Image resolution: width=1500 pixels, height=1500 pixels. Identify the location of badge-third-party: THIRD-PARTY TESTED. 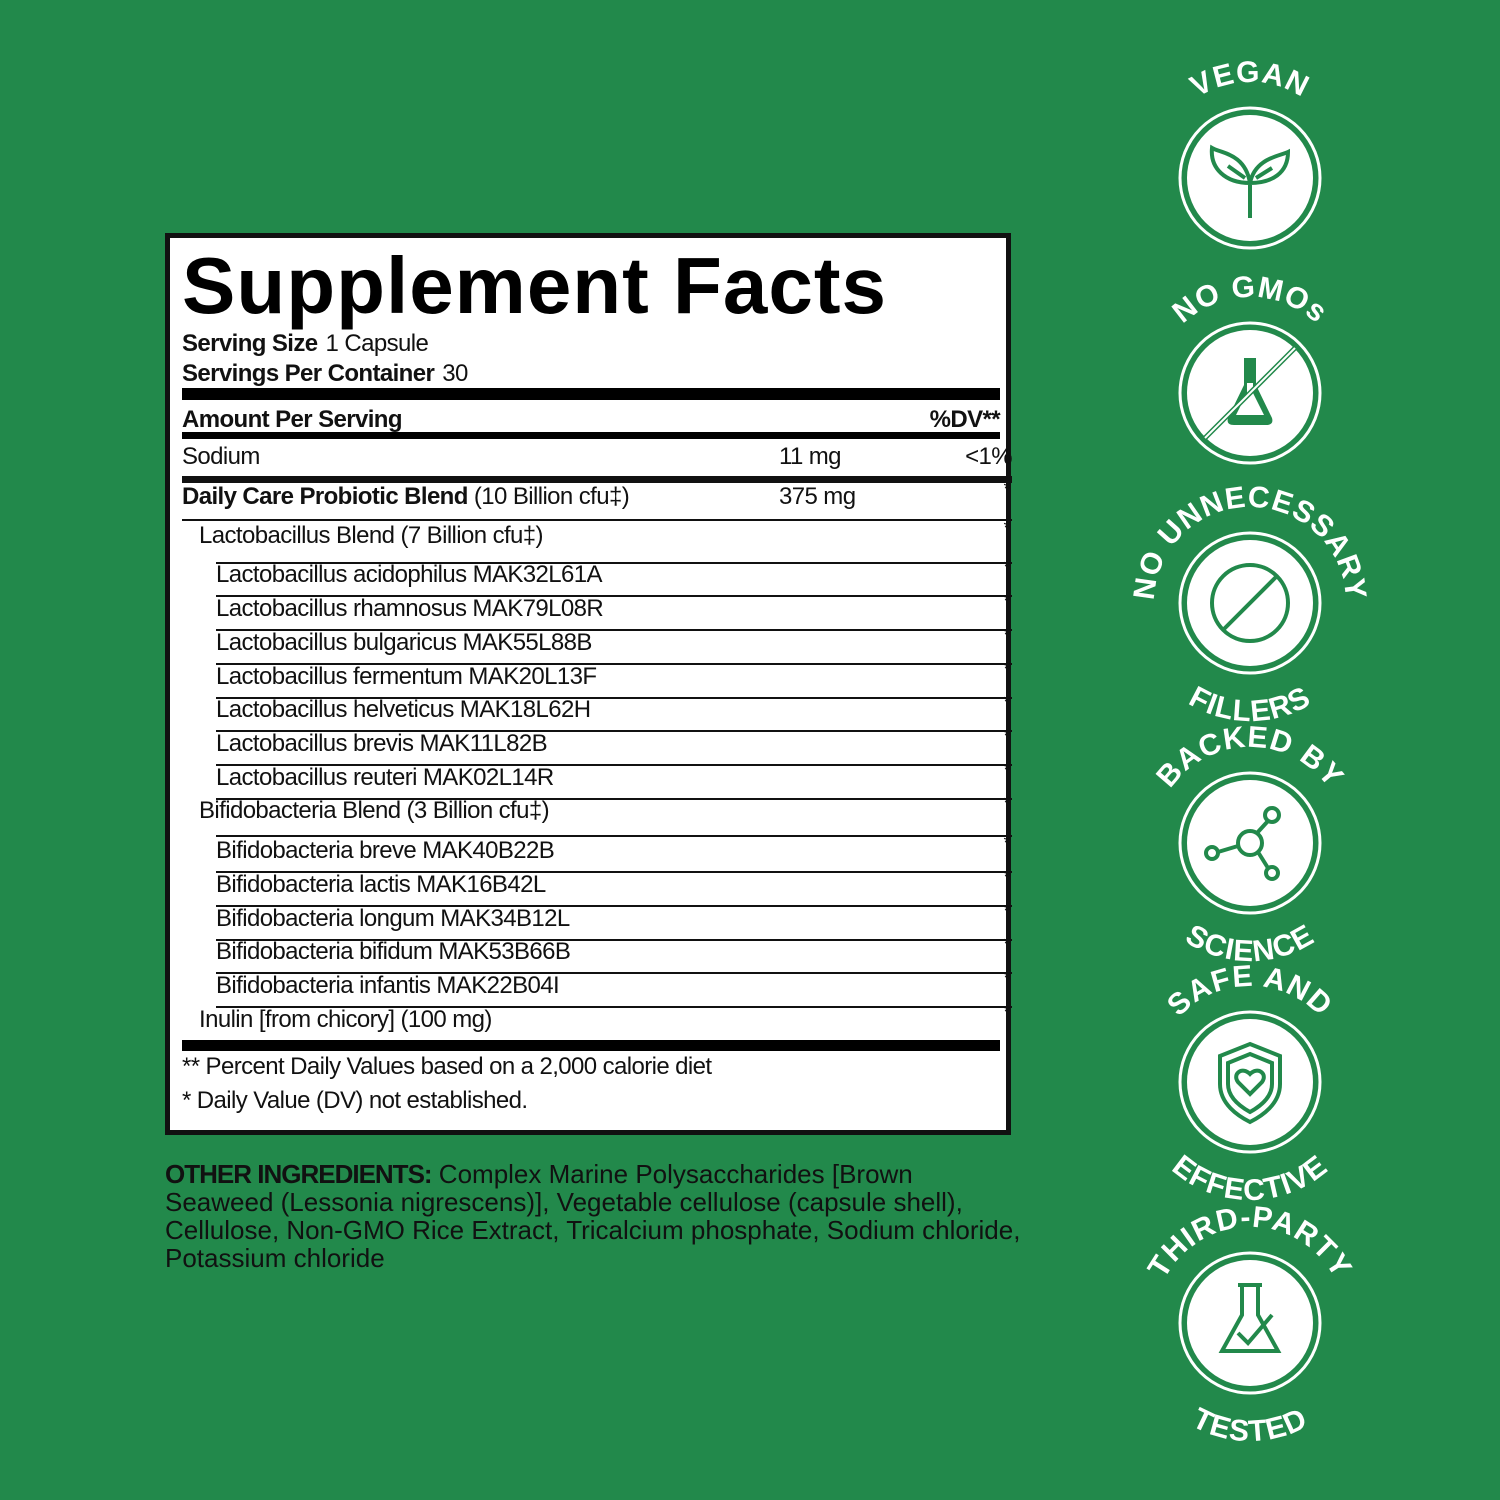
(1250, 1325).